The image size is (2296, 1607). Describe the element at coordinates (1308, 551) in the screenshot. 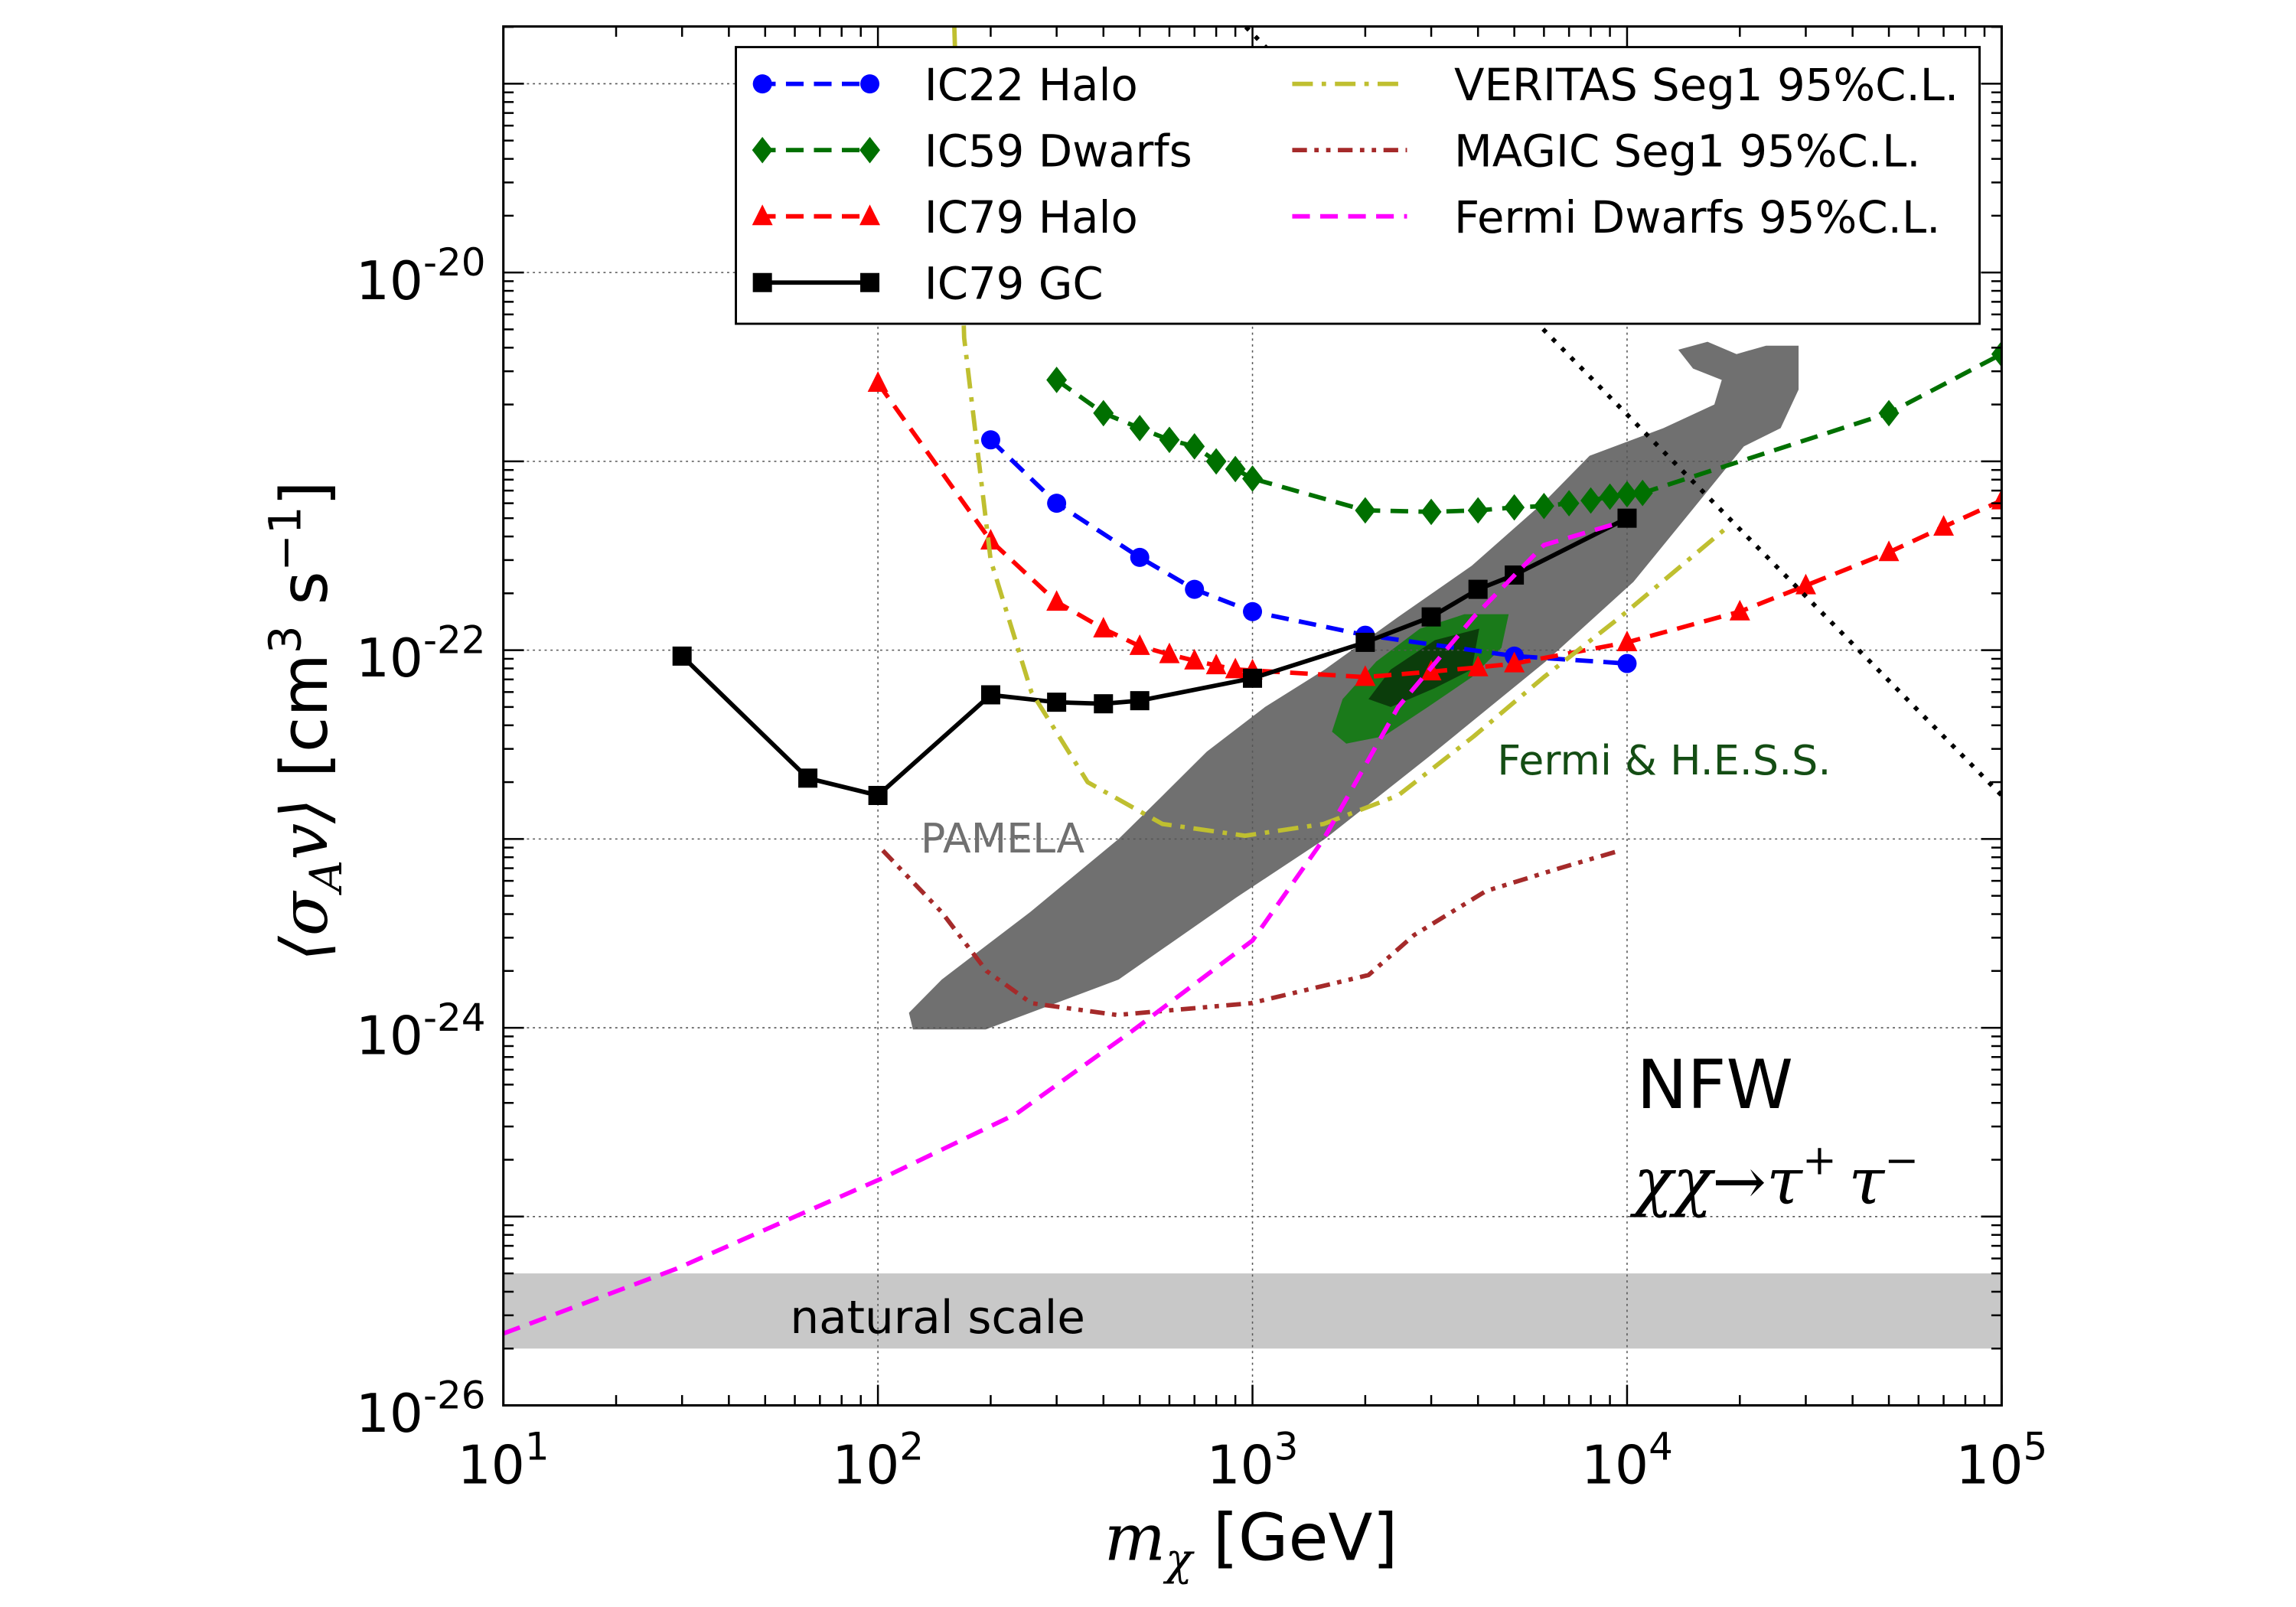

I see `series-ic22-halo` at that location.